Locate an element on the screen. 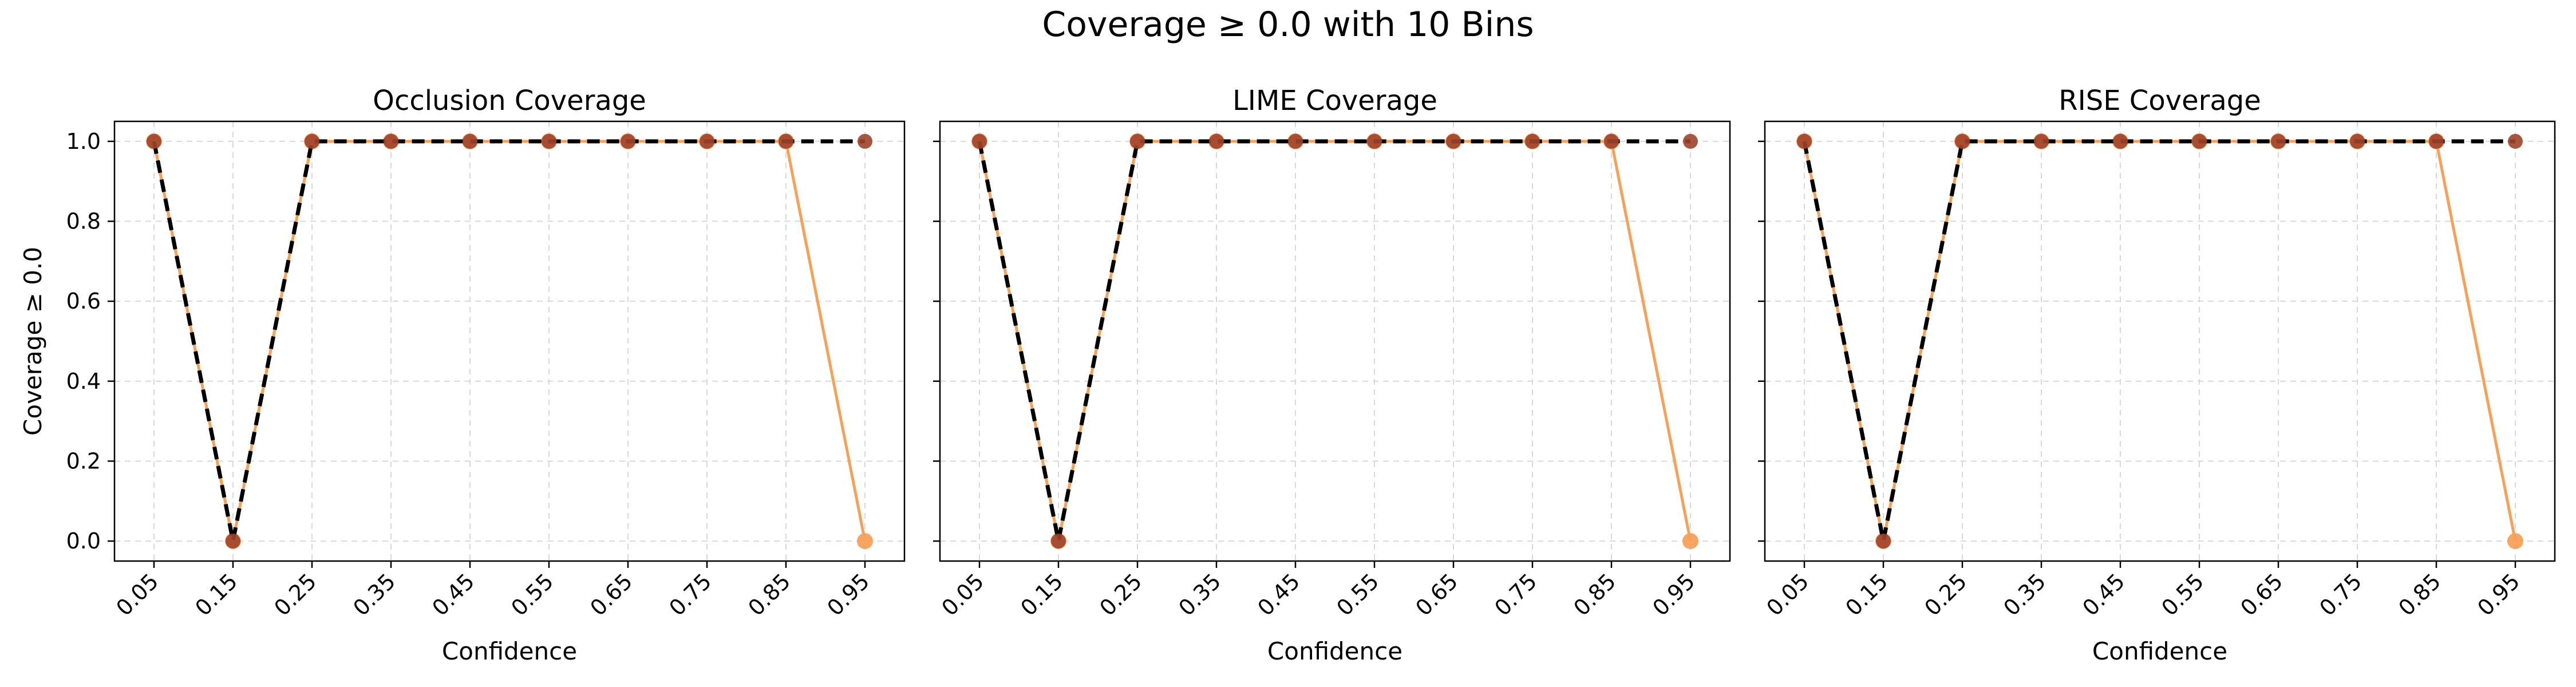 Image resolution: width=2576 pixels, height=687 pixels. chart-title: RISE Coverage is located at coordinates (2160, 101).